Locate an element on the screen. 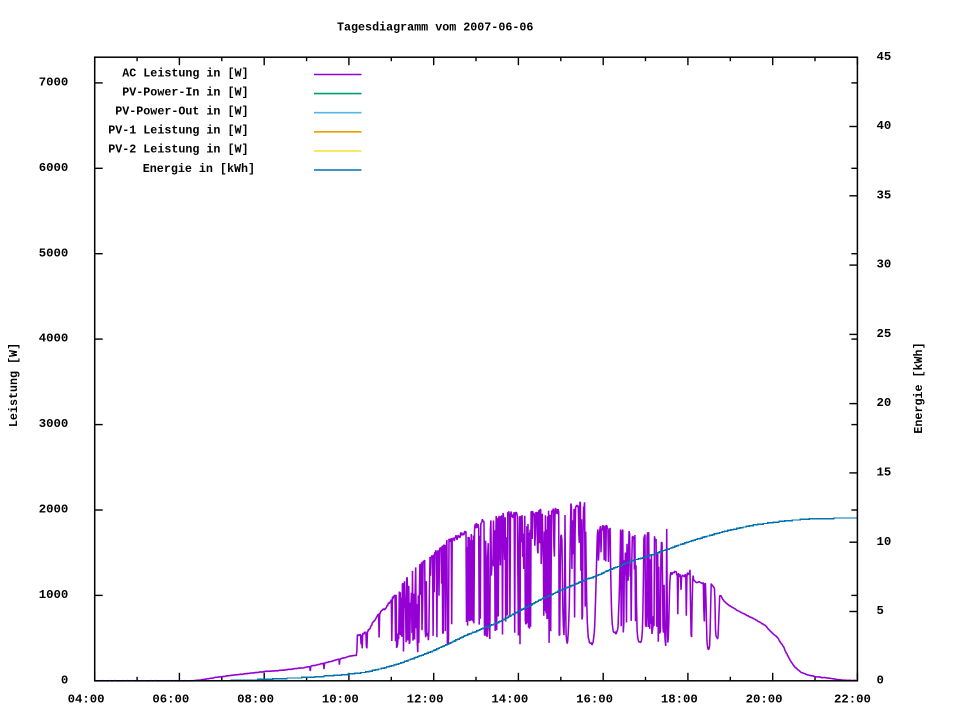  svg-text: 08:00 is located at coordinates (255, 699).